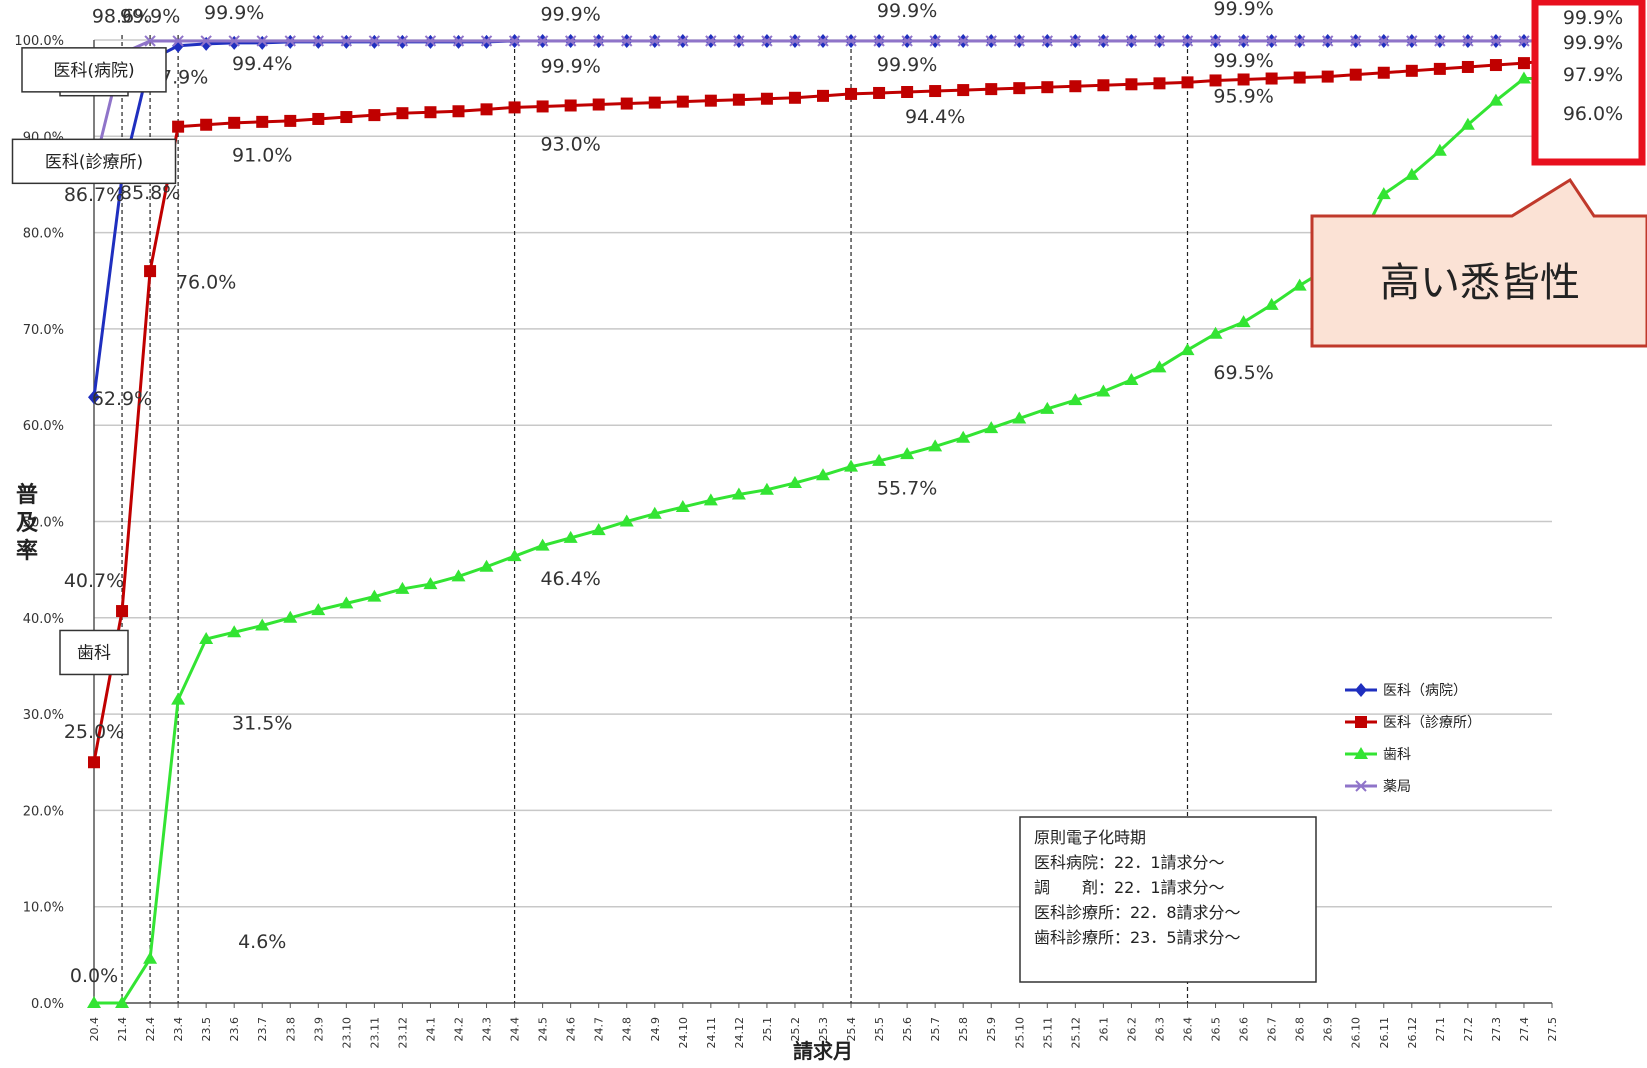  Describe the element at coordinates (27, 551) in the screenshot. I see `y-axis-label-char: 率` at that location.